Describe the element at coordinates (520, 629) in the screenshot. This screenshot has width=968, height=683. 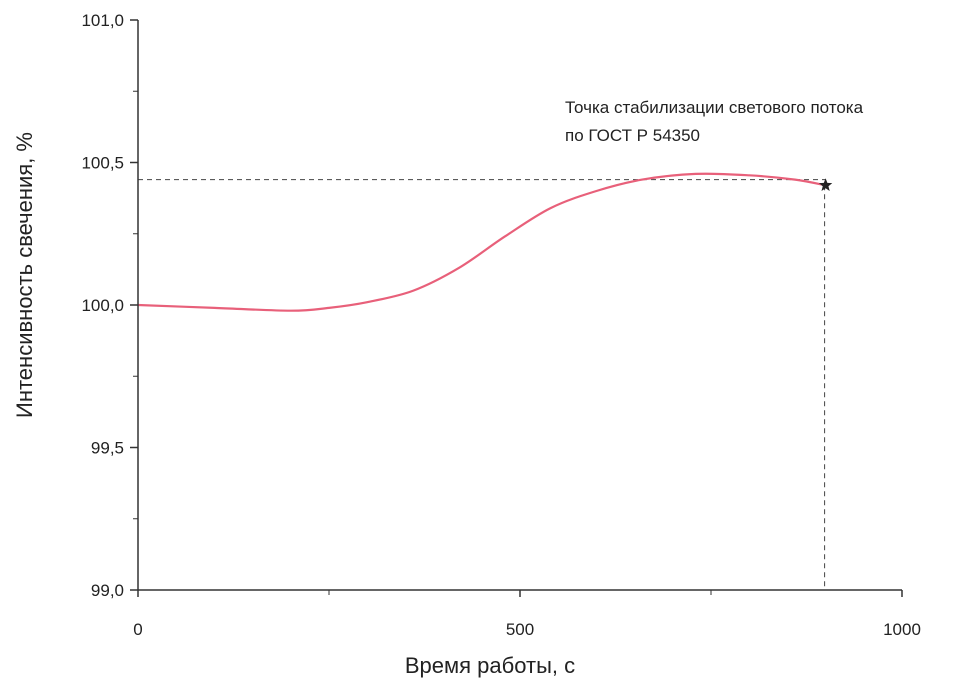
I see `x-tick-label: 500` at that location.